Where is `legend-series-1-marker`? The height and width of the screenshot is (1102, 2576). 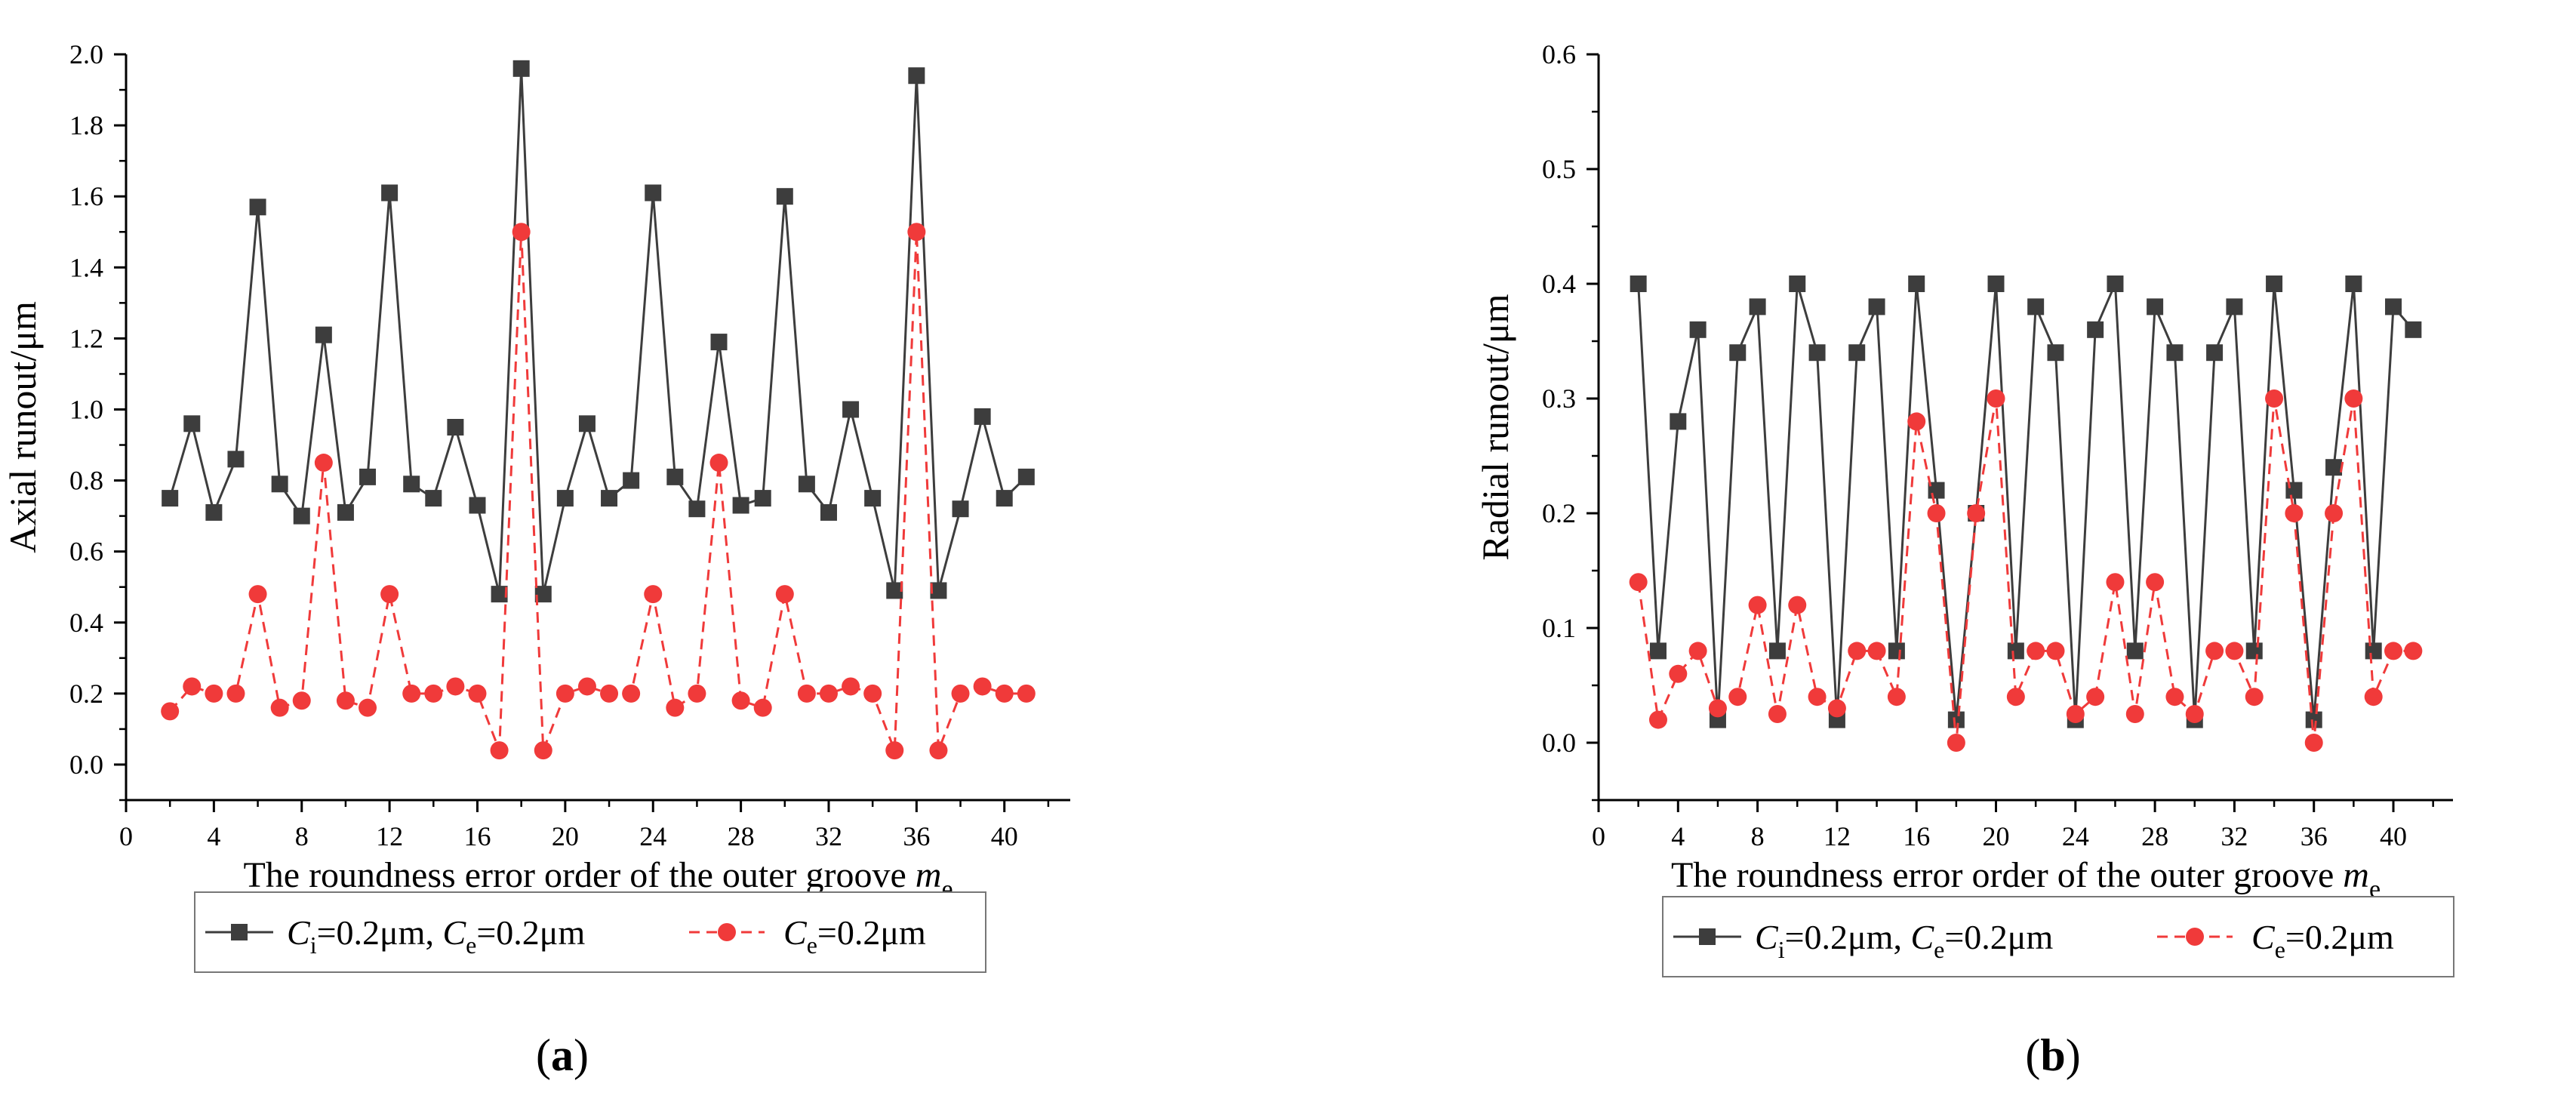 legend-series-1-marker is located at coordinates (1707, 936).